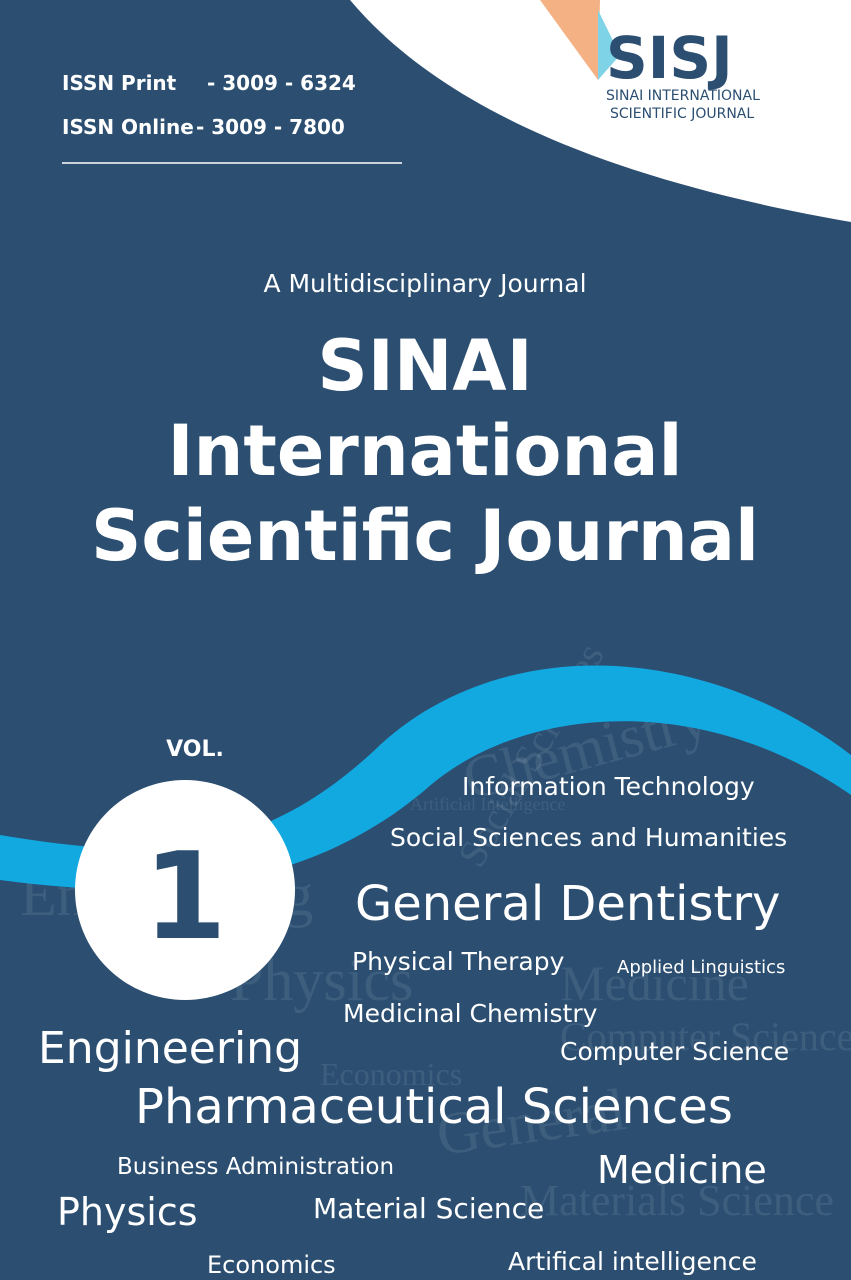 The image size is (851, 1280). I want to click on topic: Artifical intelligence, so click(632, 1261).